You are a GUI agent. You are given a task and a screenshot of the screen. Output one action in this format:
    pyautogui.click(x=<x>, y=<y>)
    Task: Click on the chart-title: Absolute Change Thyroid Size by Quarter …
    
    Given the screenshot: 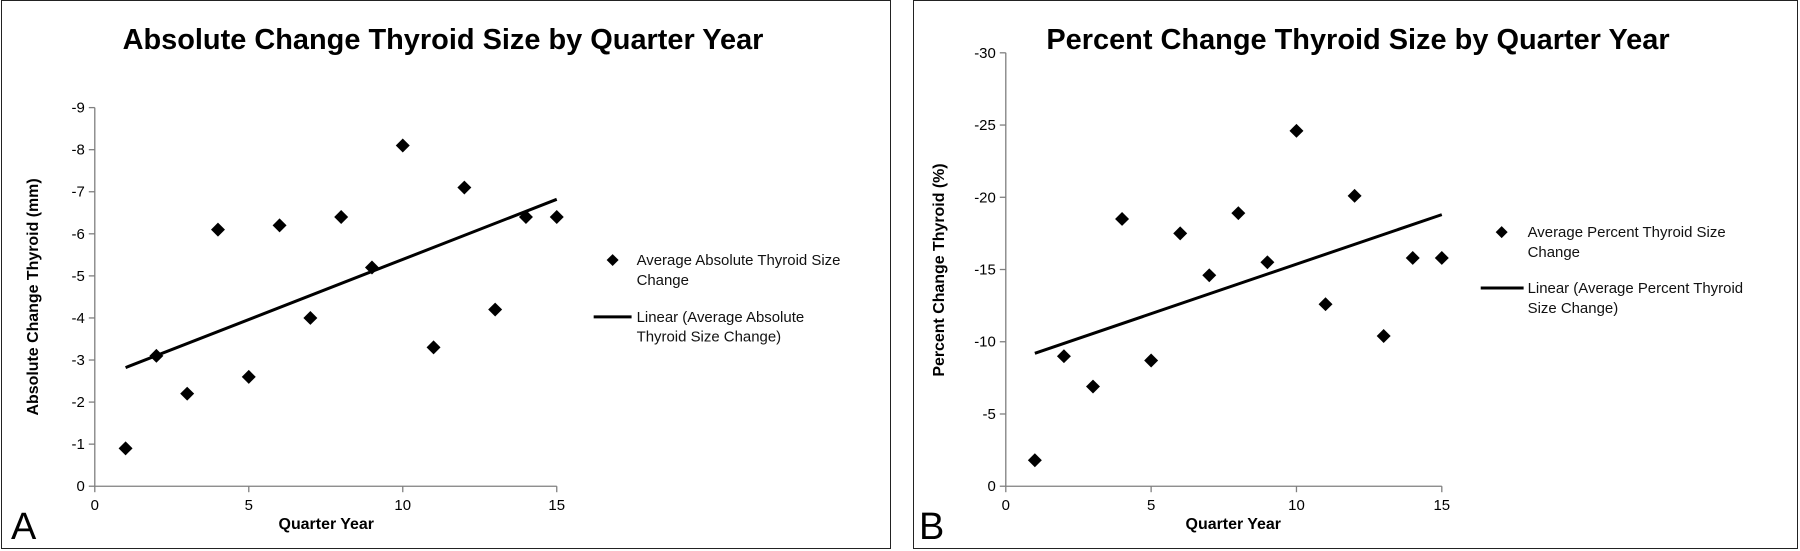 What is the action you would take?
    pyautogui.click(x=443, y=40)
    